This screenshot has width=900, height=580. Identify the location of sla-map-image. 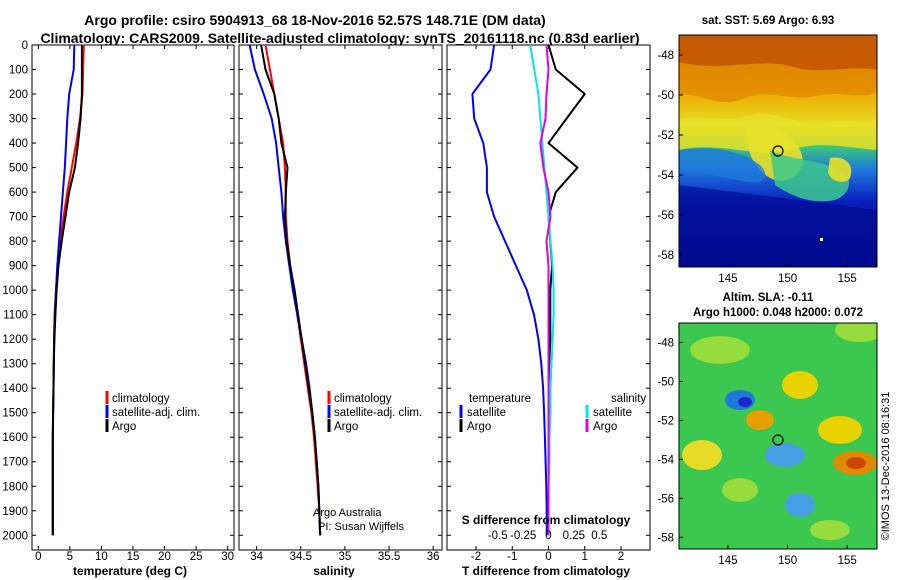
(778, 436).